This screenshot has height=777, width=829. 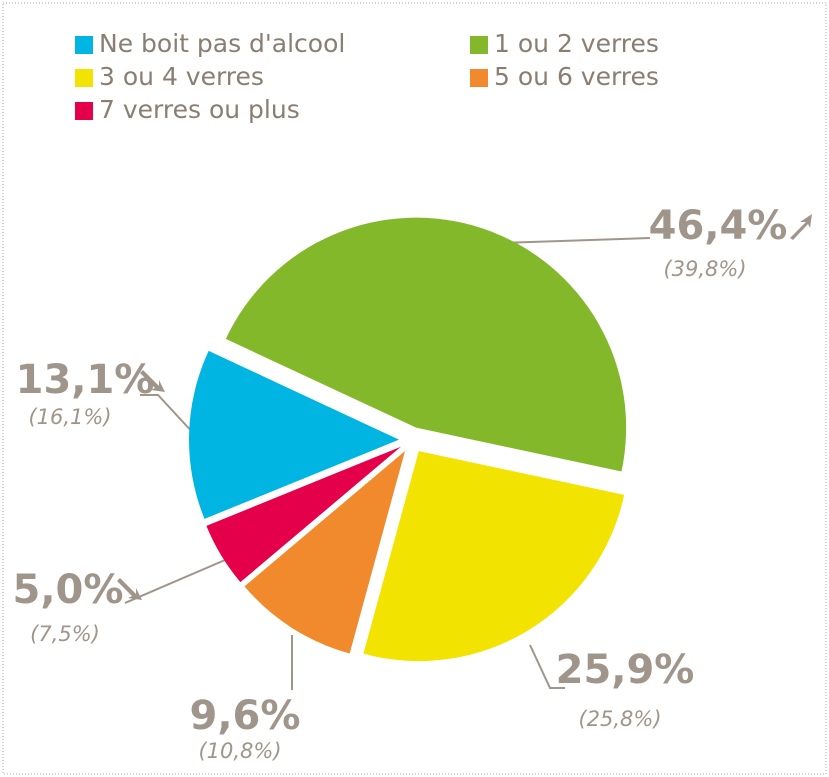 What do you see at coordinates (801, 227) in the screenshot?
I see `arrow-up` at bounding box center [801, 227].